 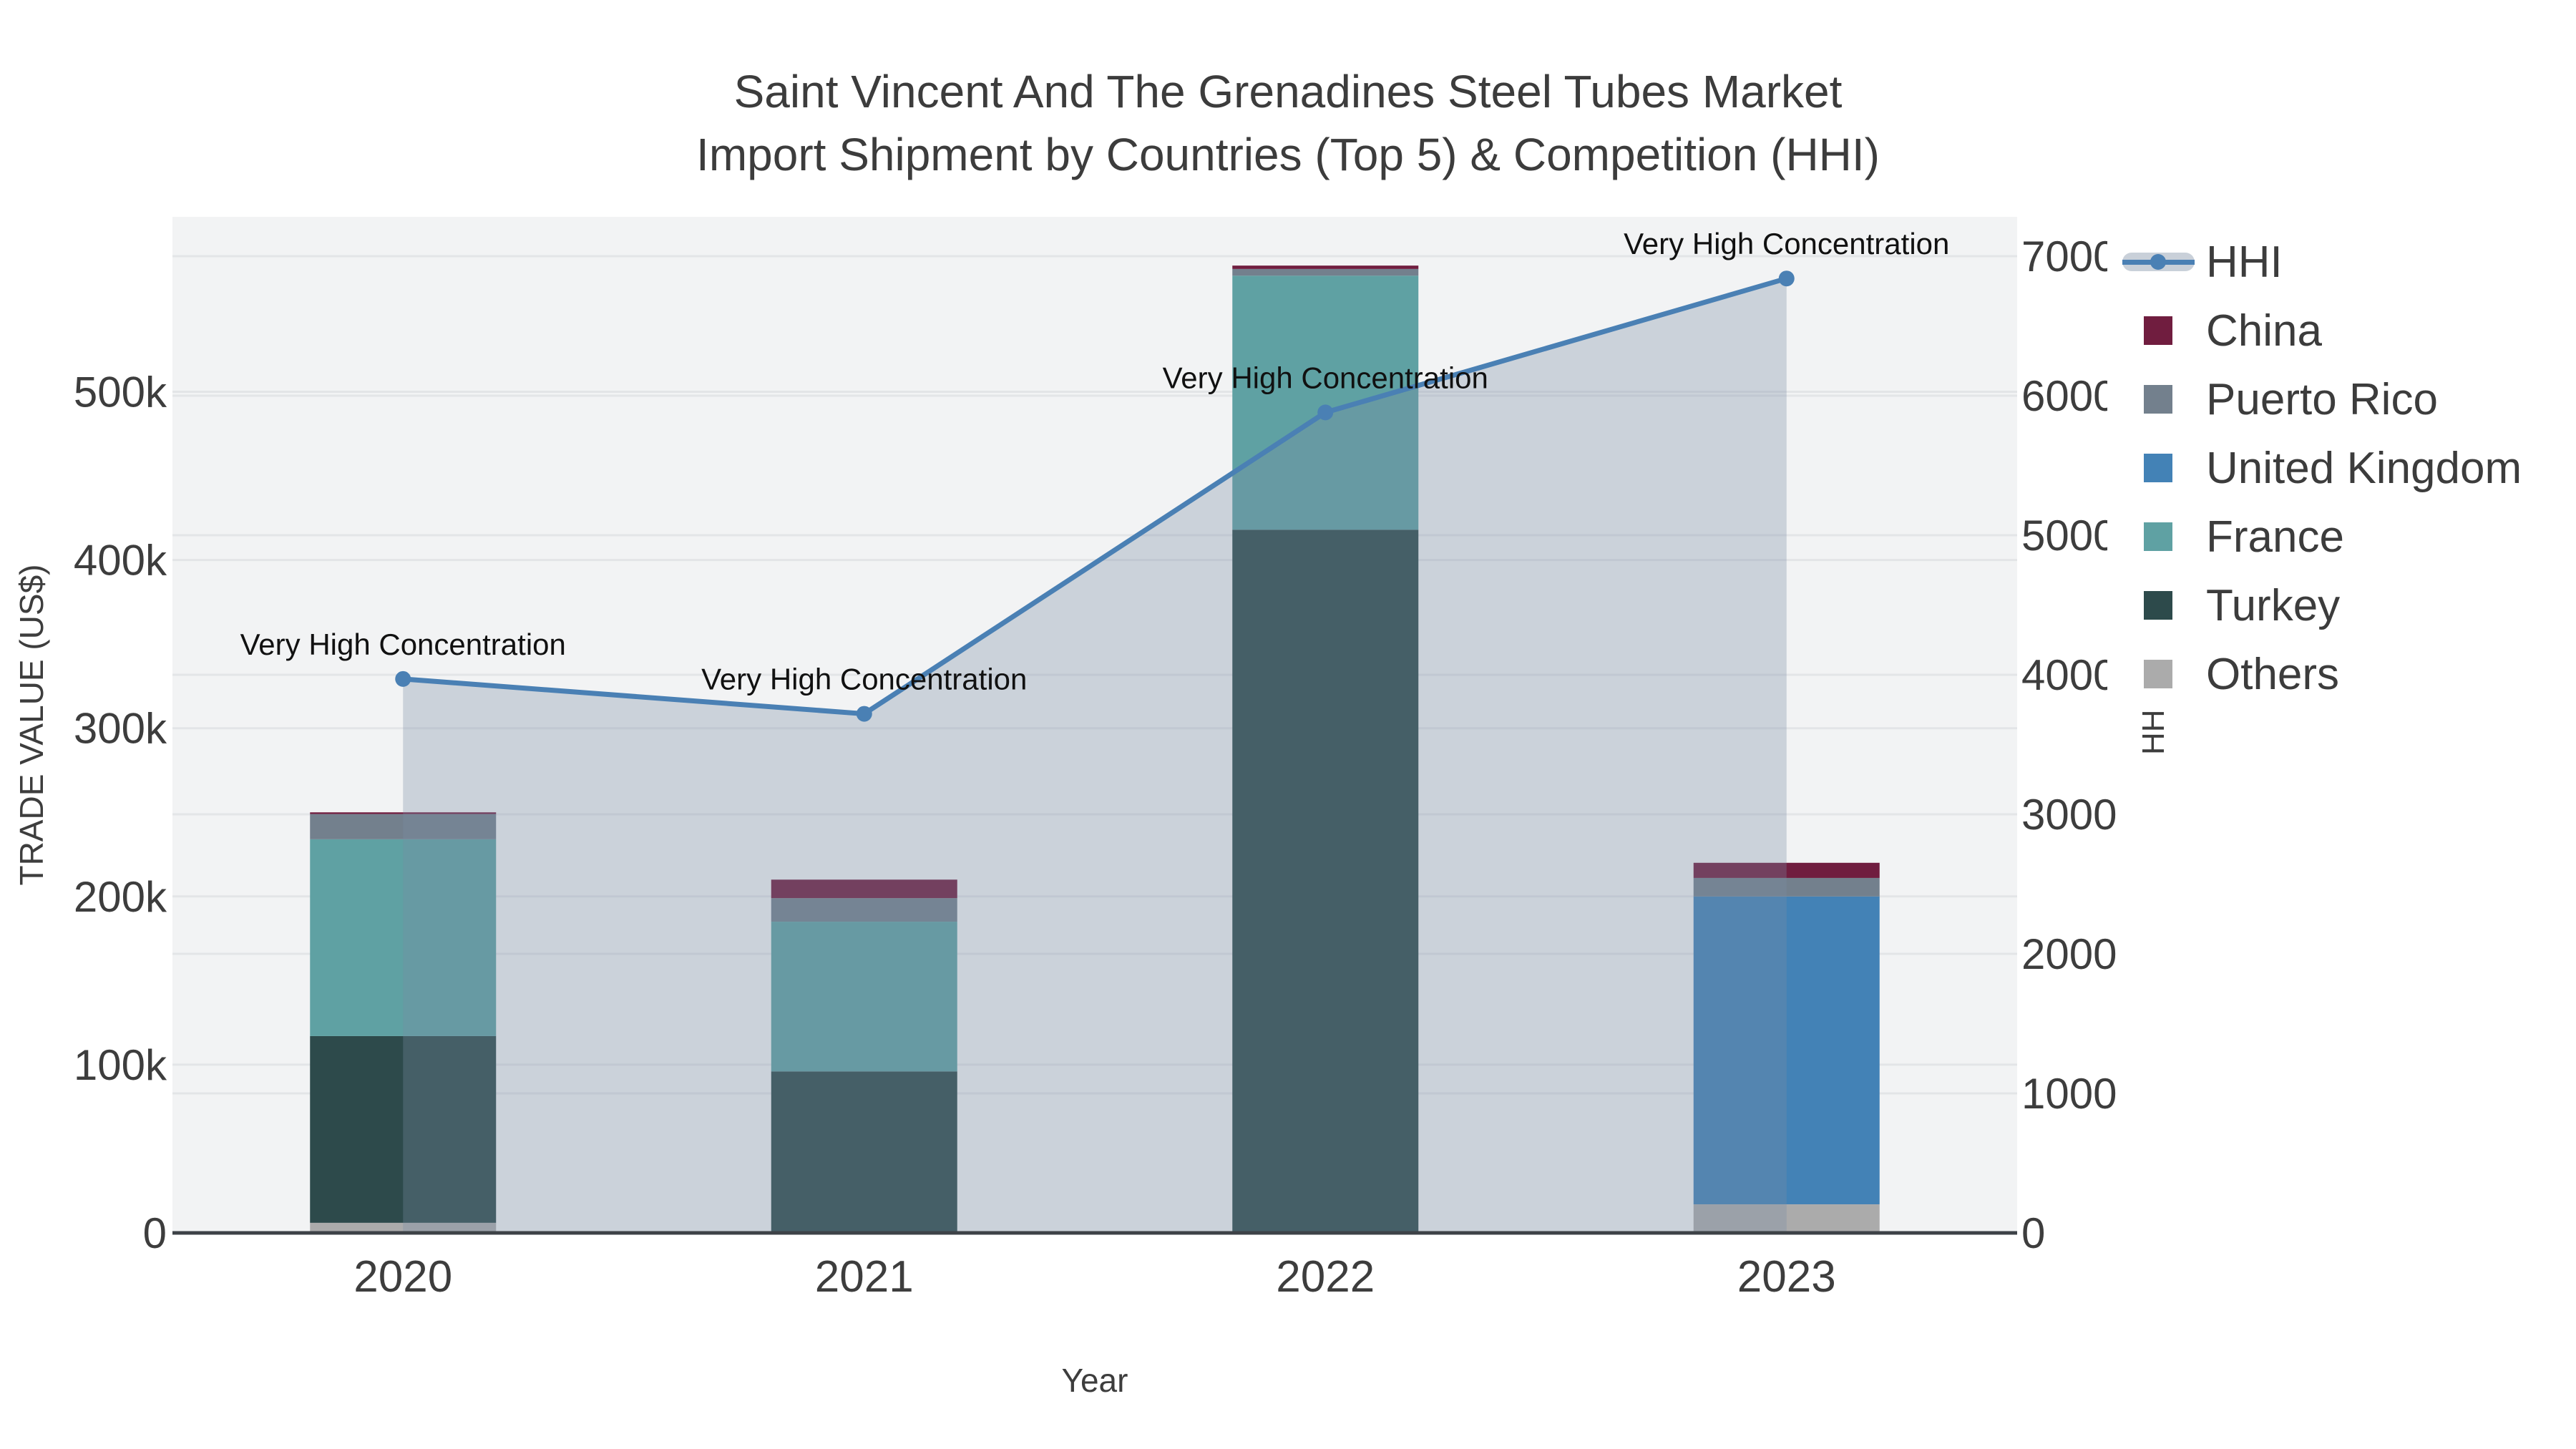 I want to click on legend-label: China, so click(x=2264, y=331).